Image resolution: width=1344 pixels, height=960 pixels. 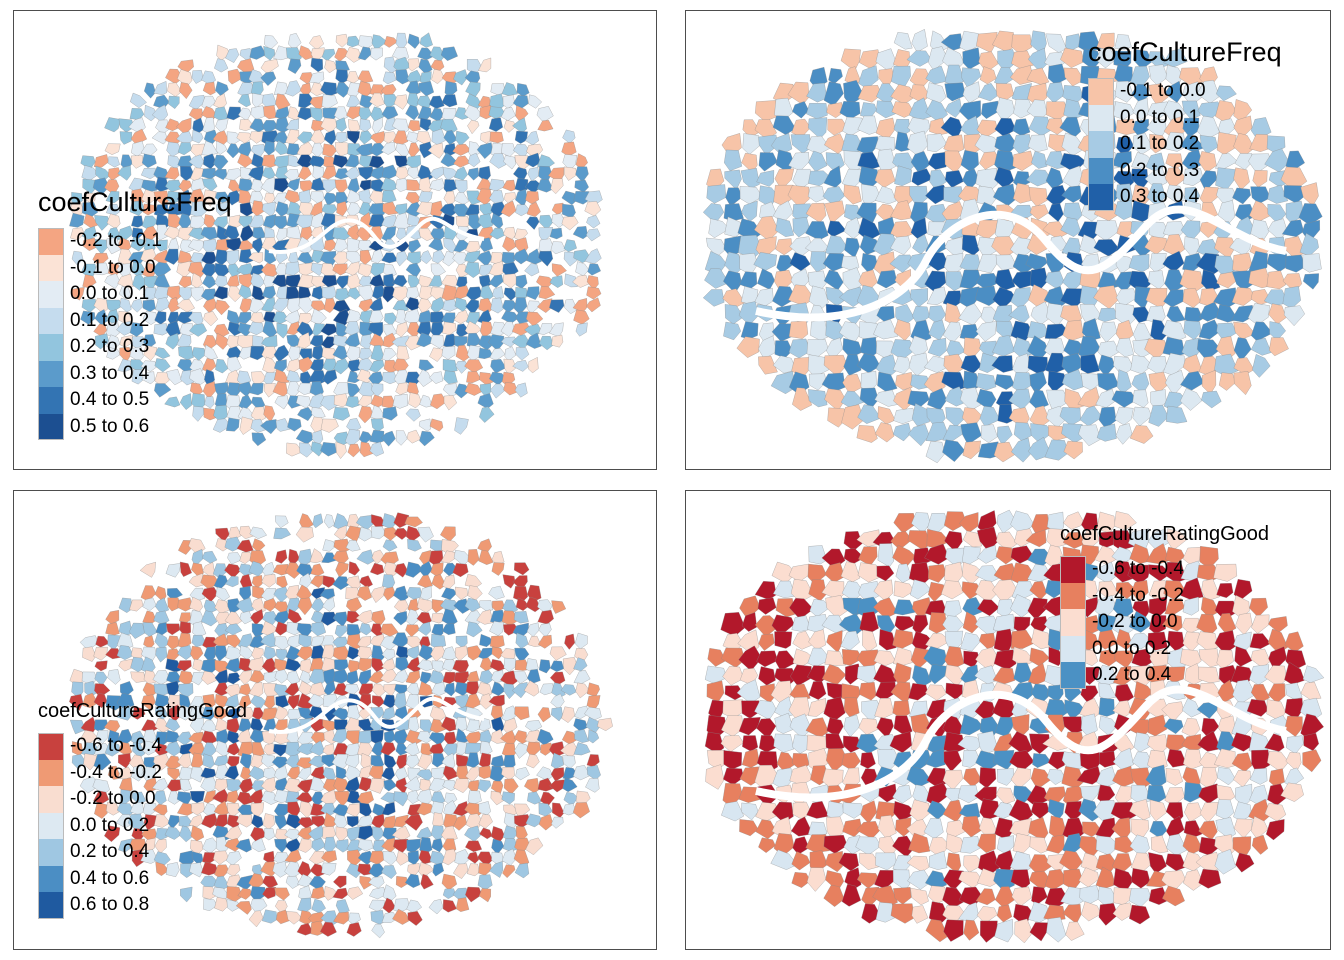 I want to click on legend-item: 0.2 to 0.4, so click(x=1164, y=675).